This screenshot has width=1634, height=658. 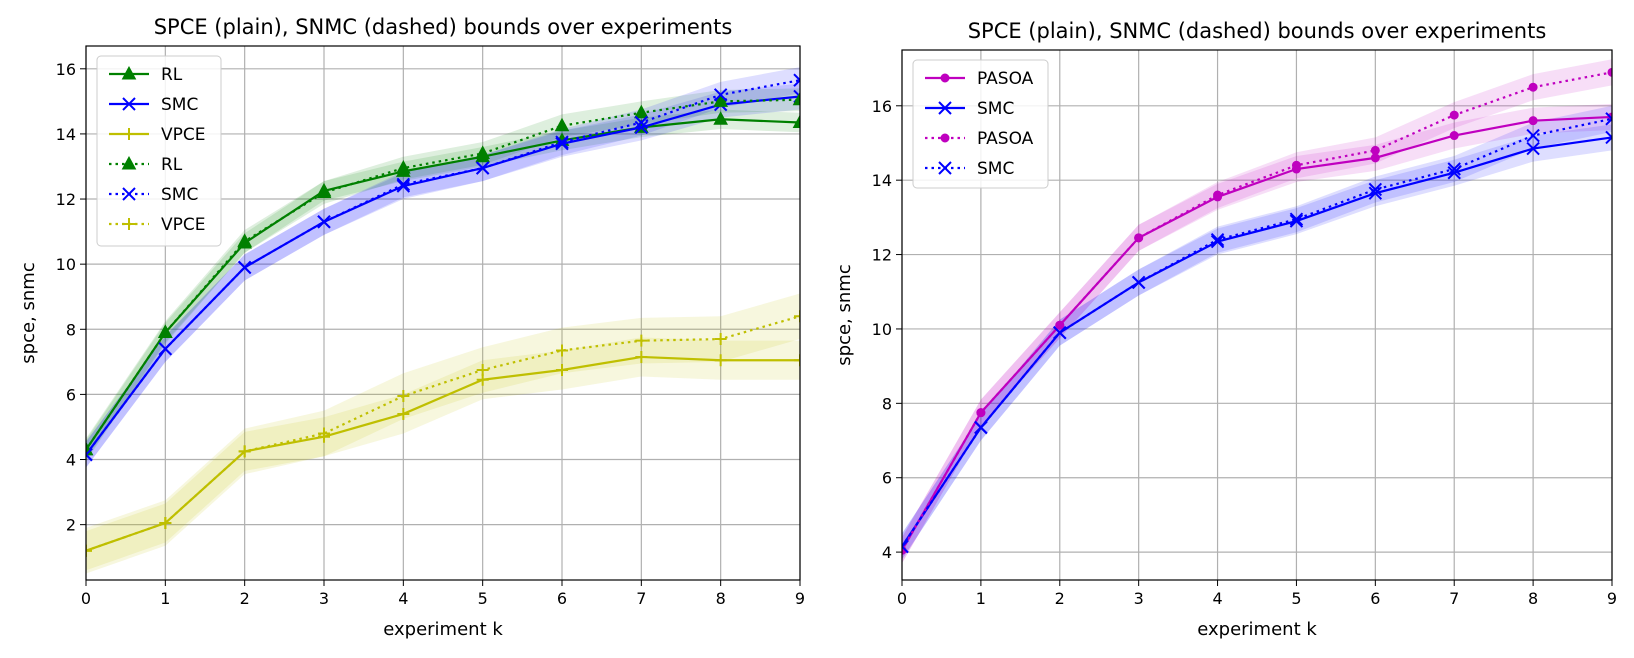 I want to click on x-axis-label: experiment k, so click(x=443, y=629).